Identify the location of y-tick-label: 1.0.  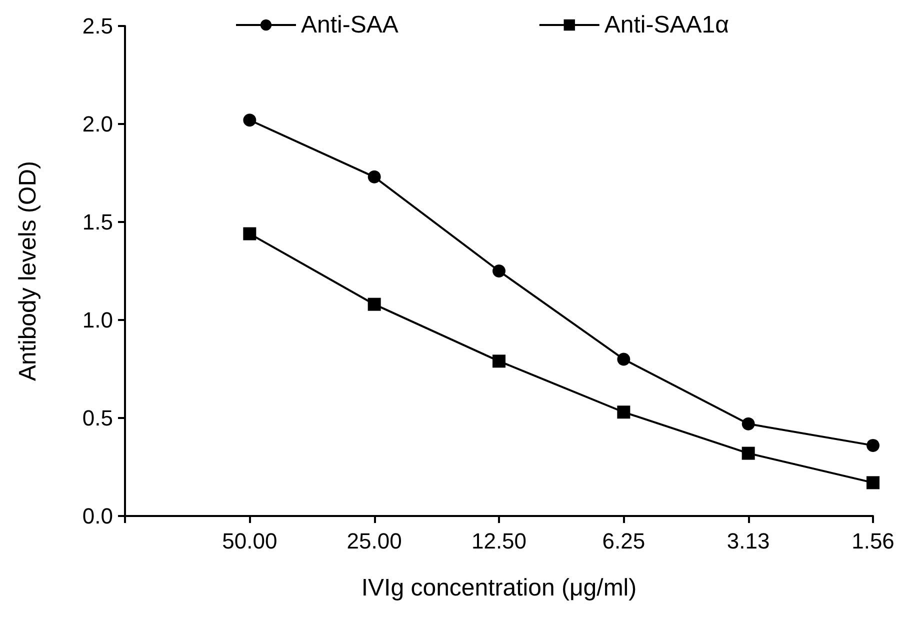
(97, 320).